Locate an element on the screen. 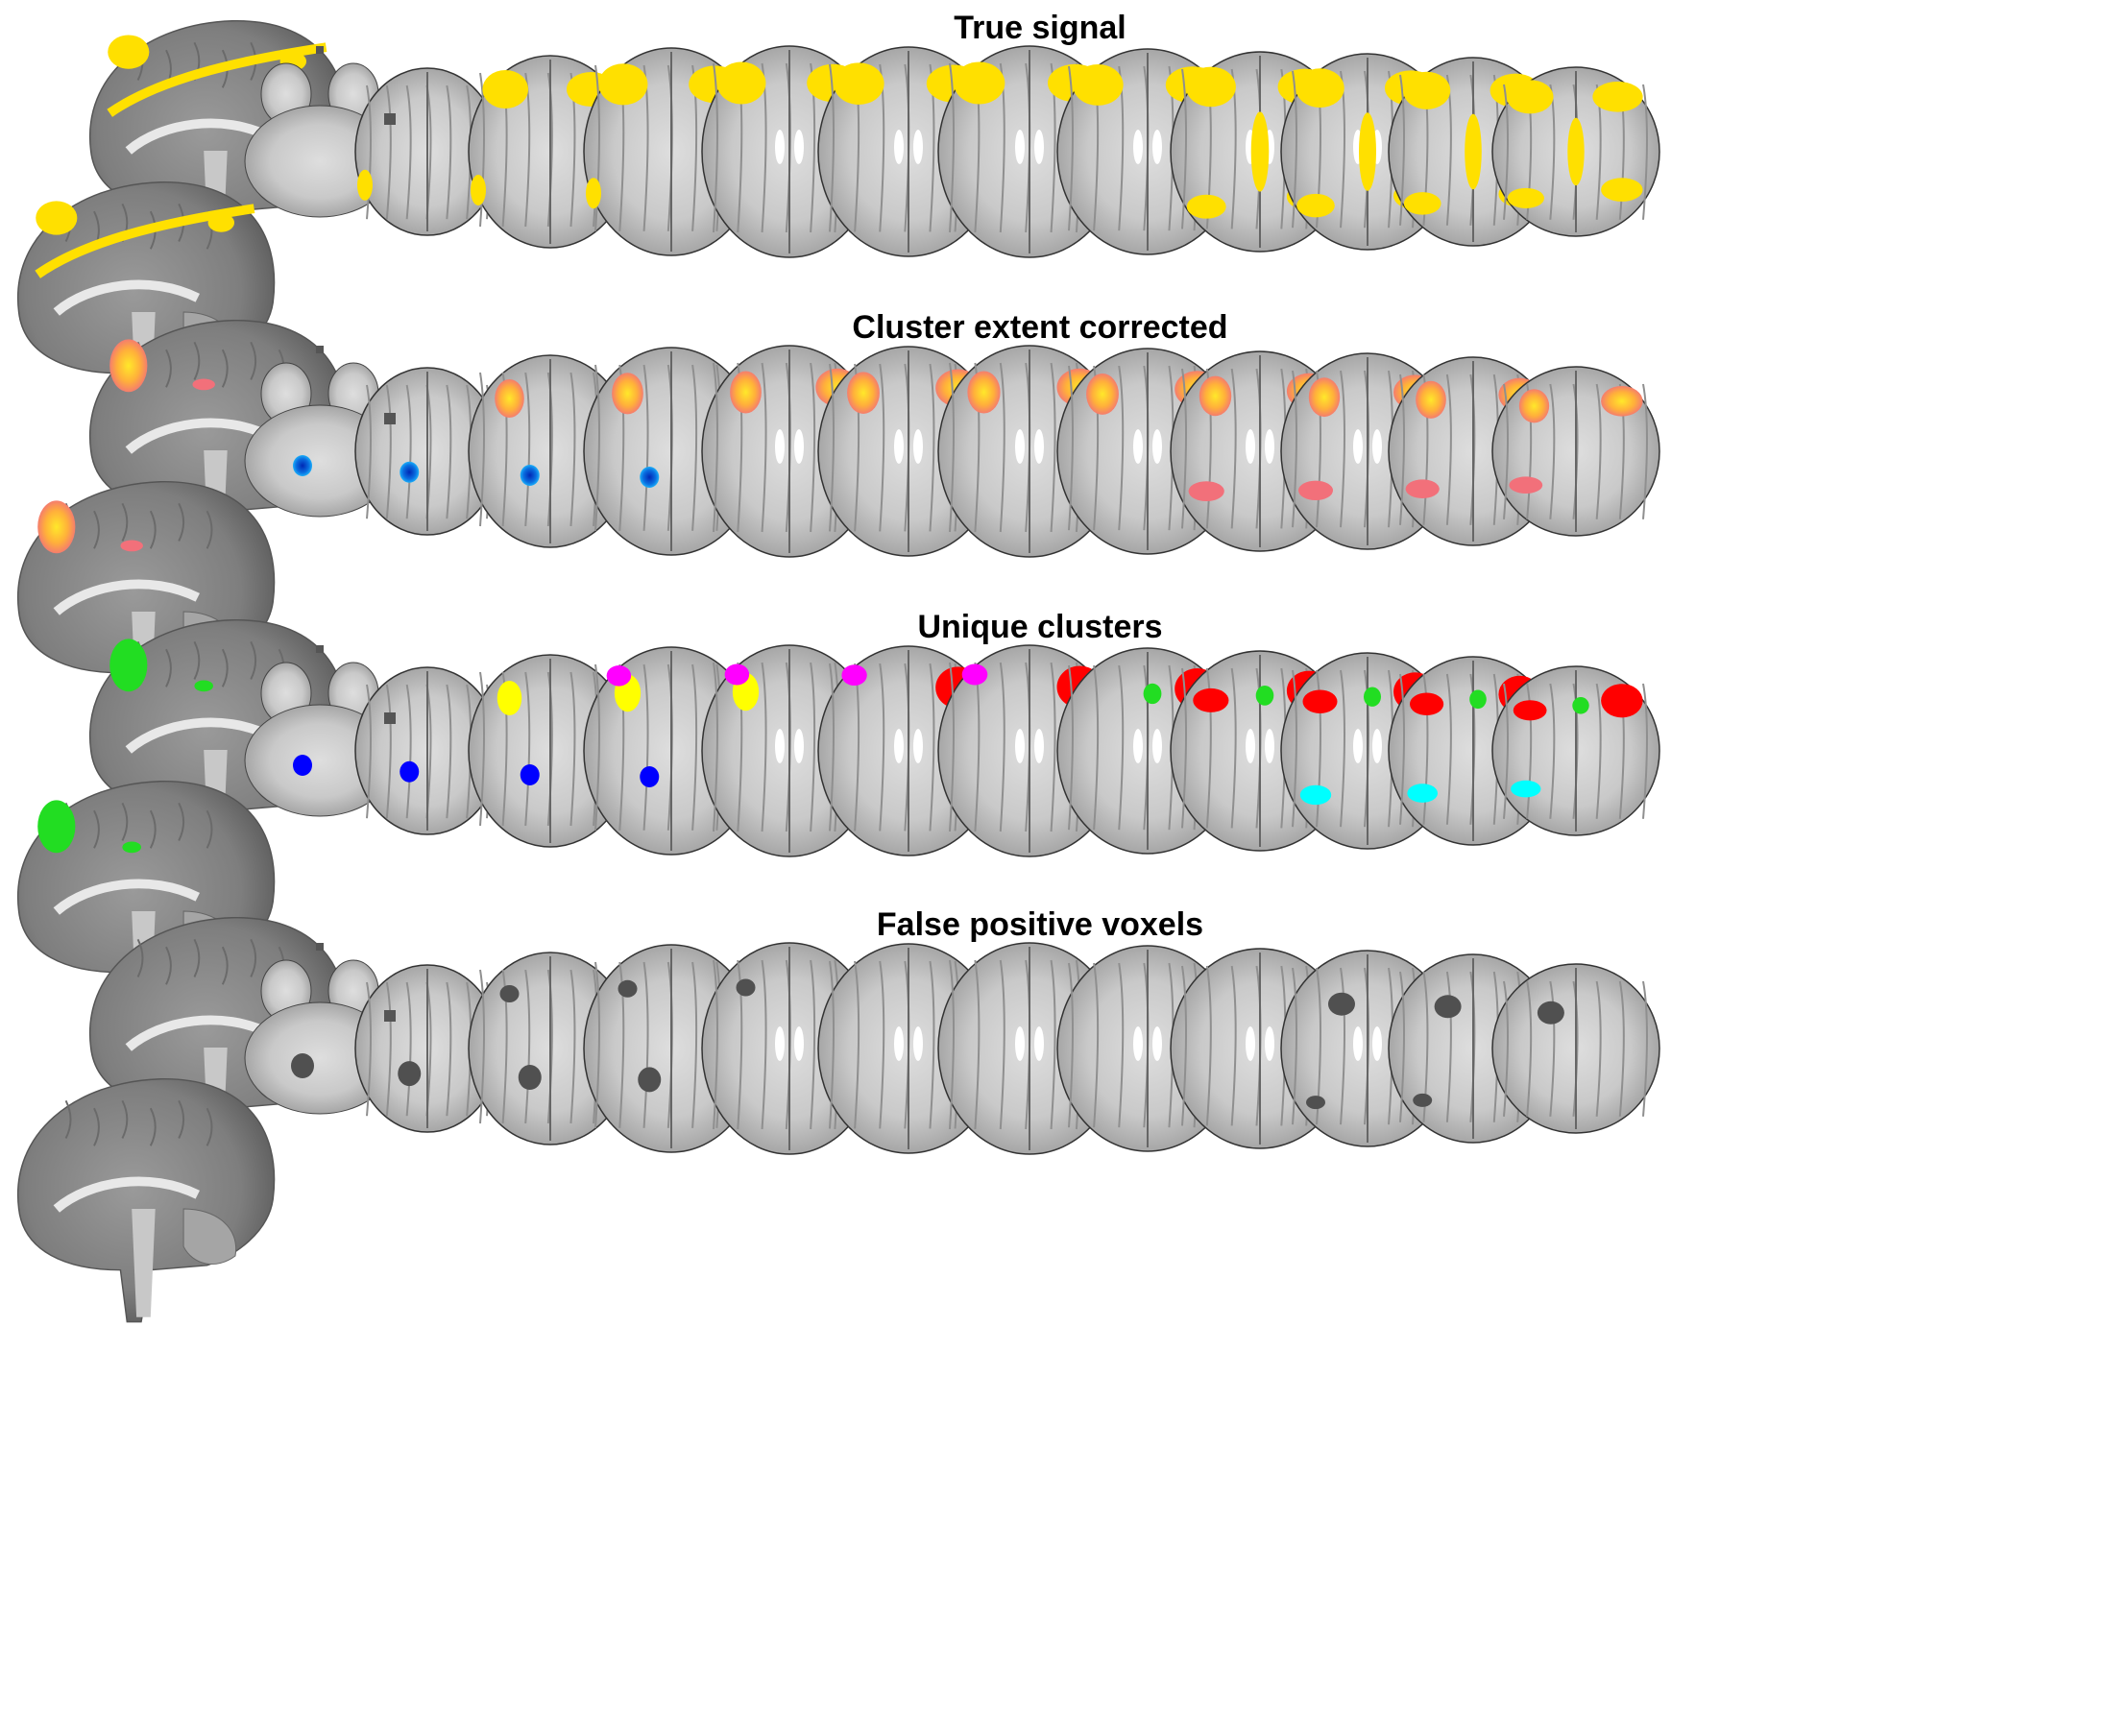  panel-title: False positive voxels is located at coordinates (1040, 924).